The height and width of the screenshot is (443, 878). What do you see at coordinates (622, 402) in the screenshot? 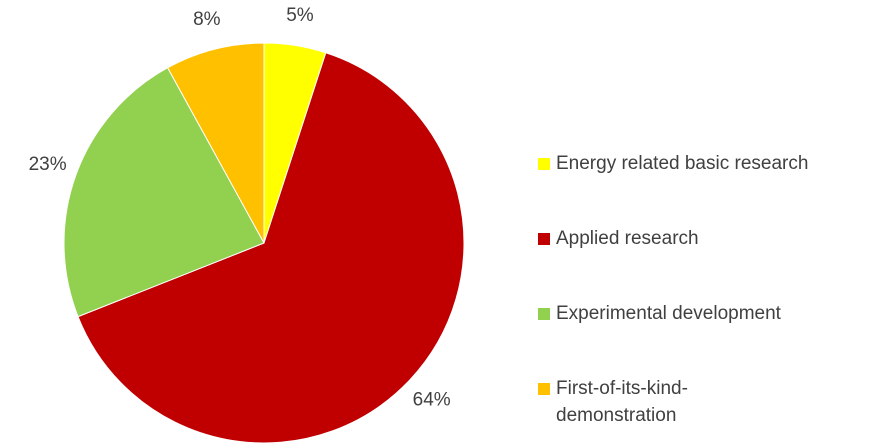
I see `legend-label: First-of-its-kind-demonstration` at bounding box center [622, 402].